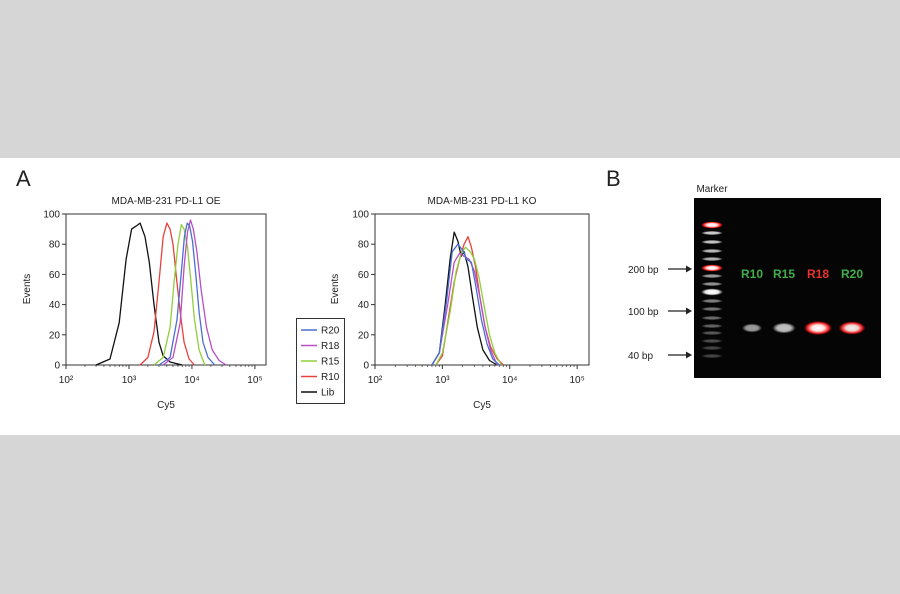 This screenshot has width=900, height=594. I want to click on size-label: 200 bp, so click(643, 270).